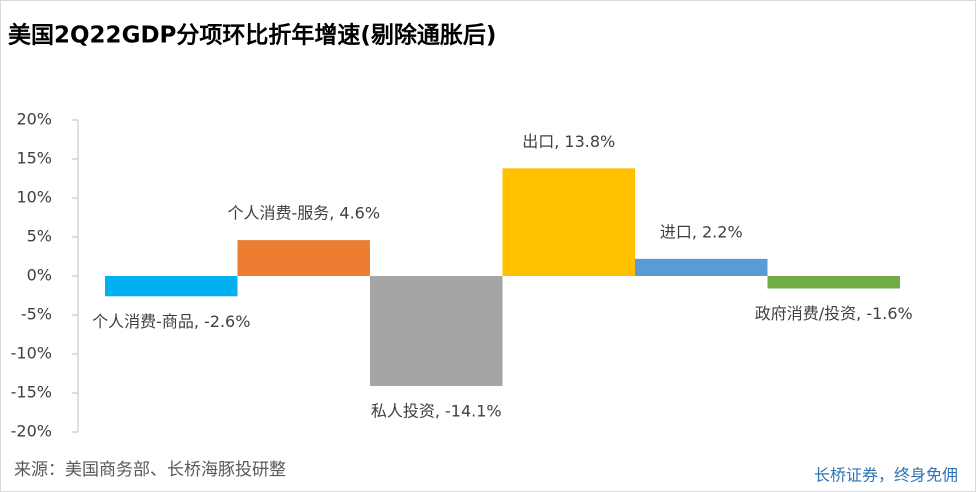  I want to click on data-label: 个人消费-商品, -2.6%, so click(171, 321).